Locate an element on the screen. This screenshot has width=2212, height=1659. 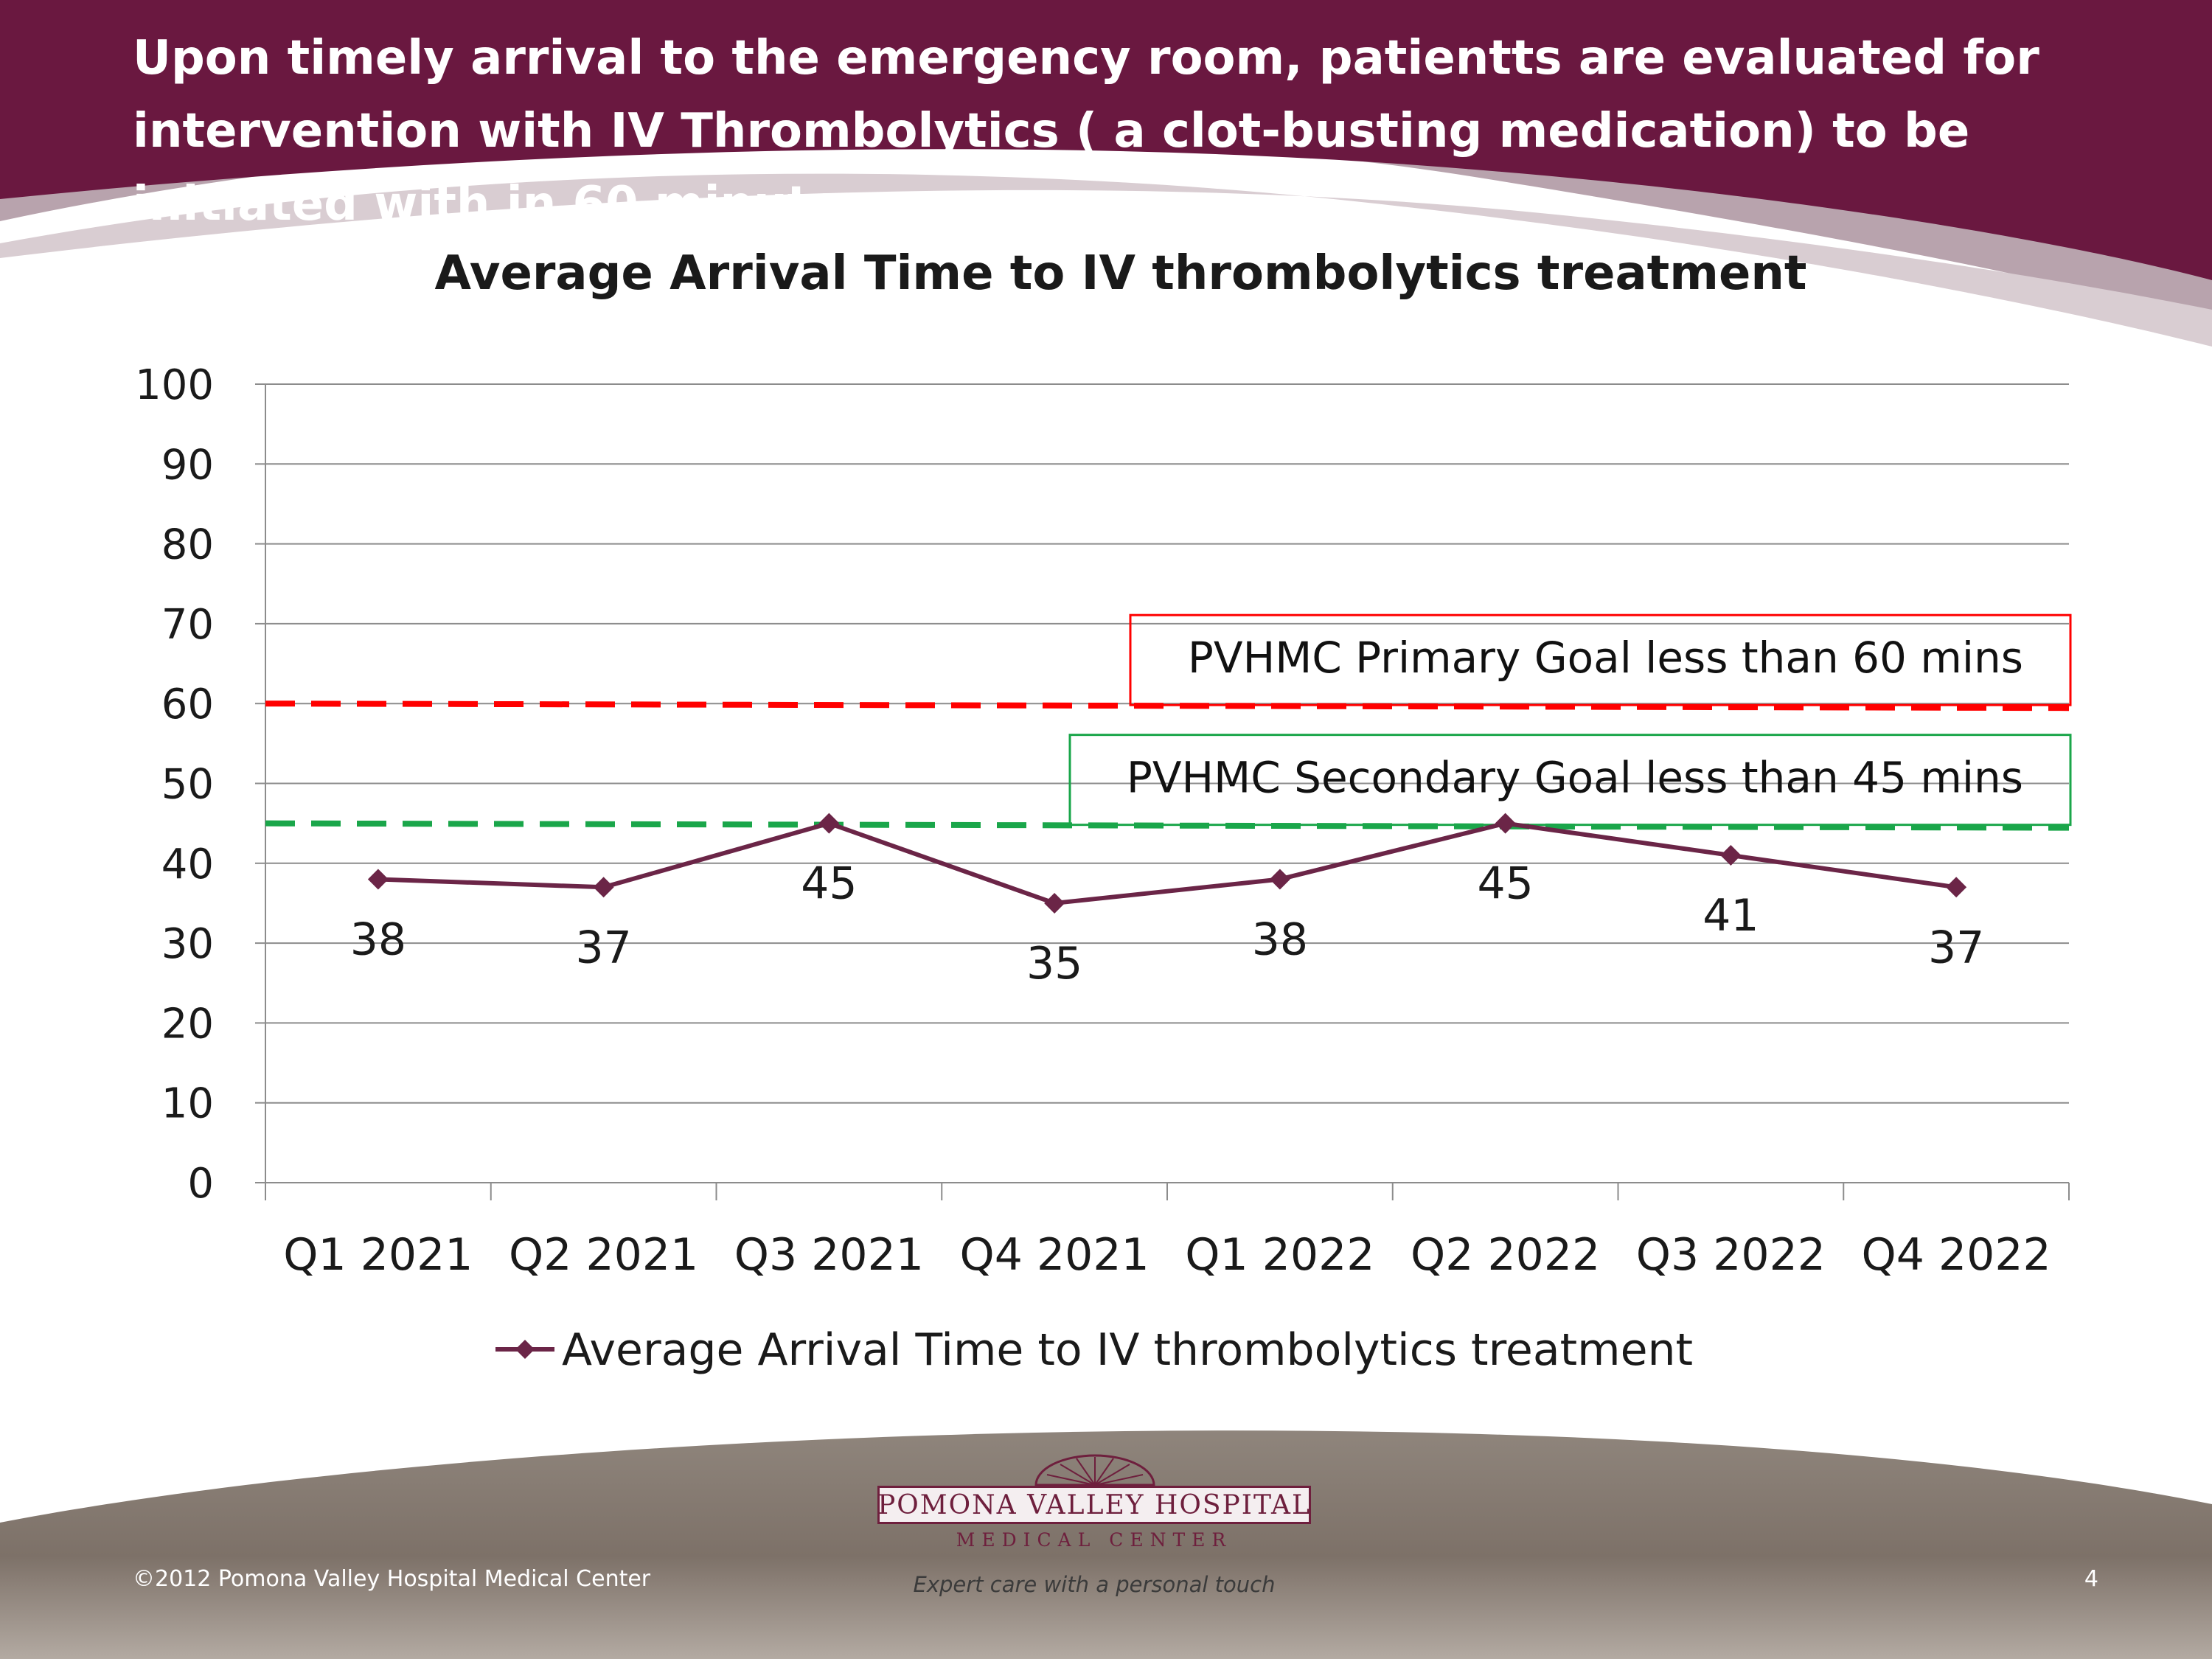
footer-band is located at coordinates (1106, 1544).